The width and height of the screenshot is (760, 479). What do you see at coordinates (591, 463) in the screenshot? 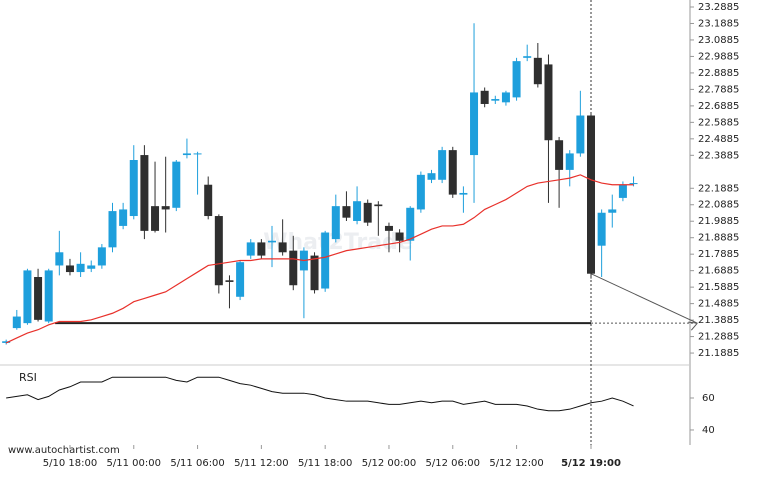
I see `x-tick-label: 5/12 19:00` at bounding box center [591, 463].